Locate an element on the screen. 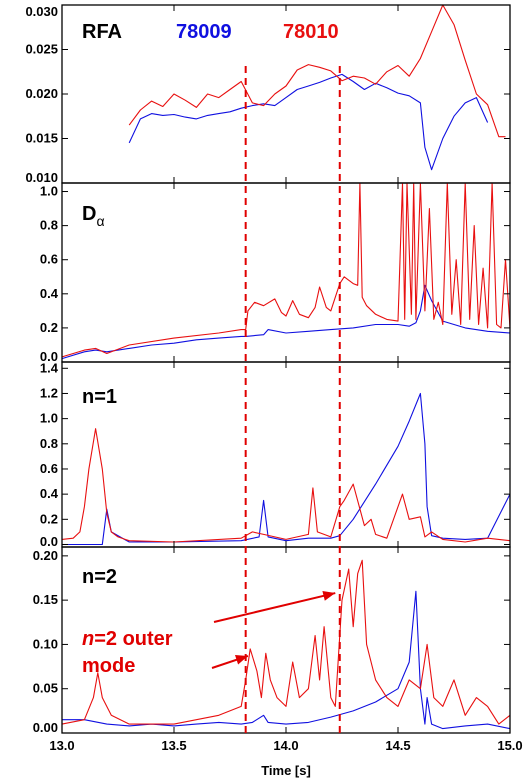 The height and width of the screenshot is (780, 524). legend-shot-78009: 78009 is located at coordinates (204, 32).